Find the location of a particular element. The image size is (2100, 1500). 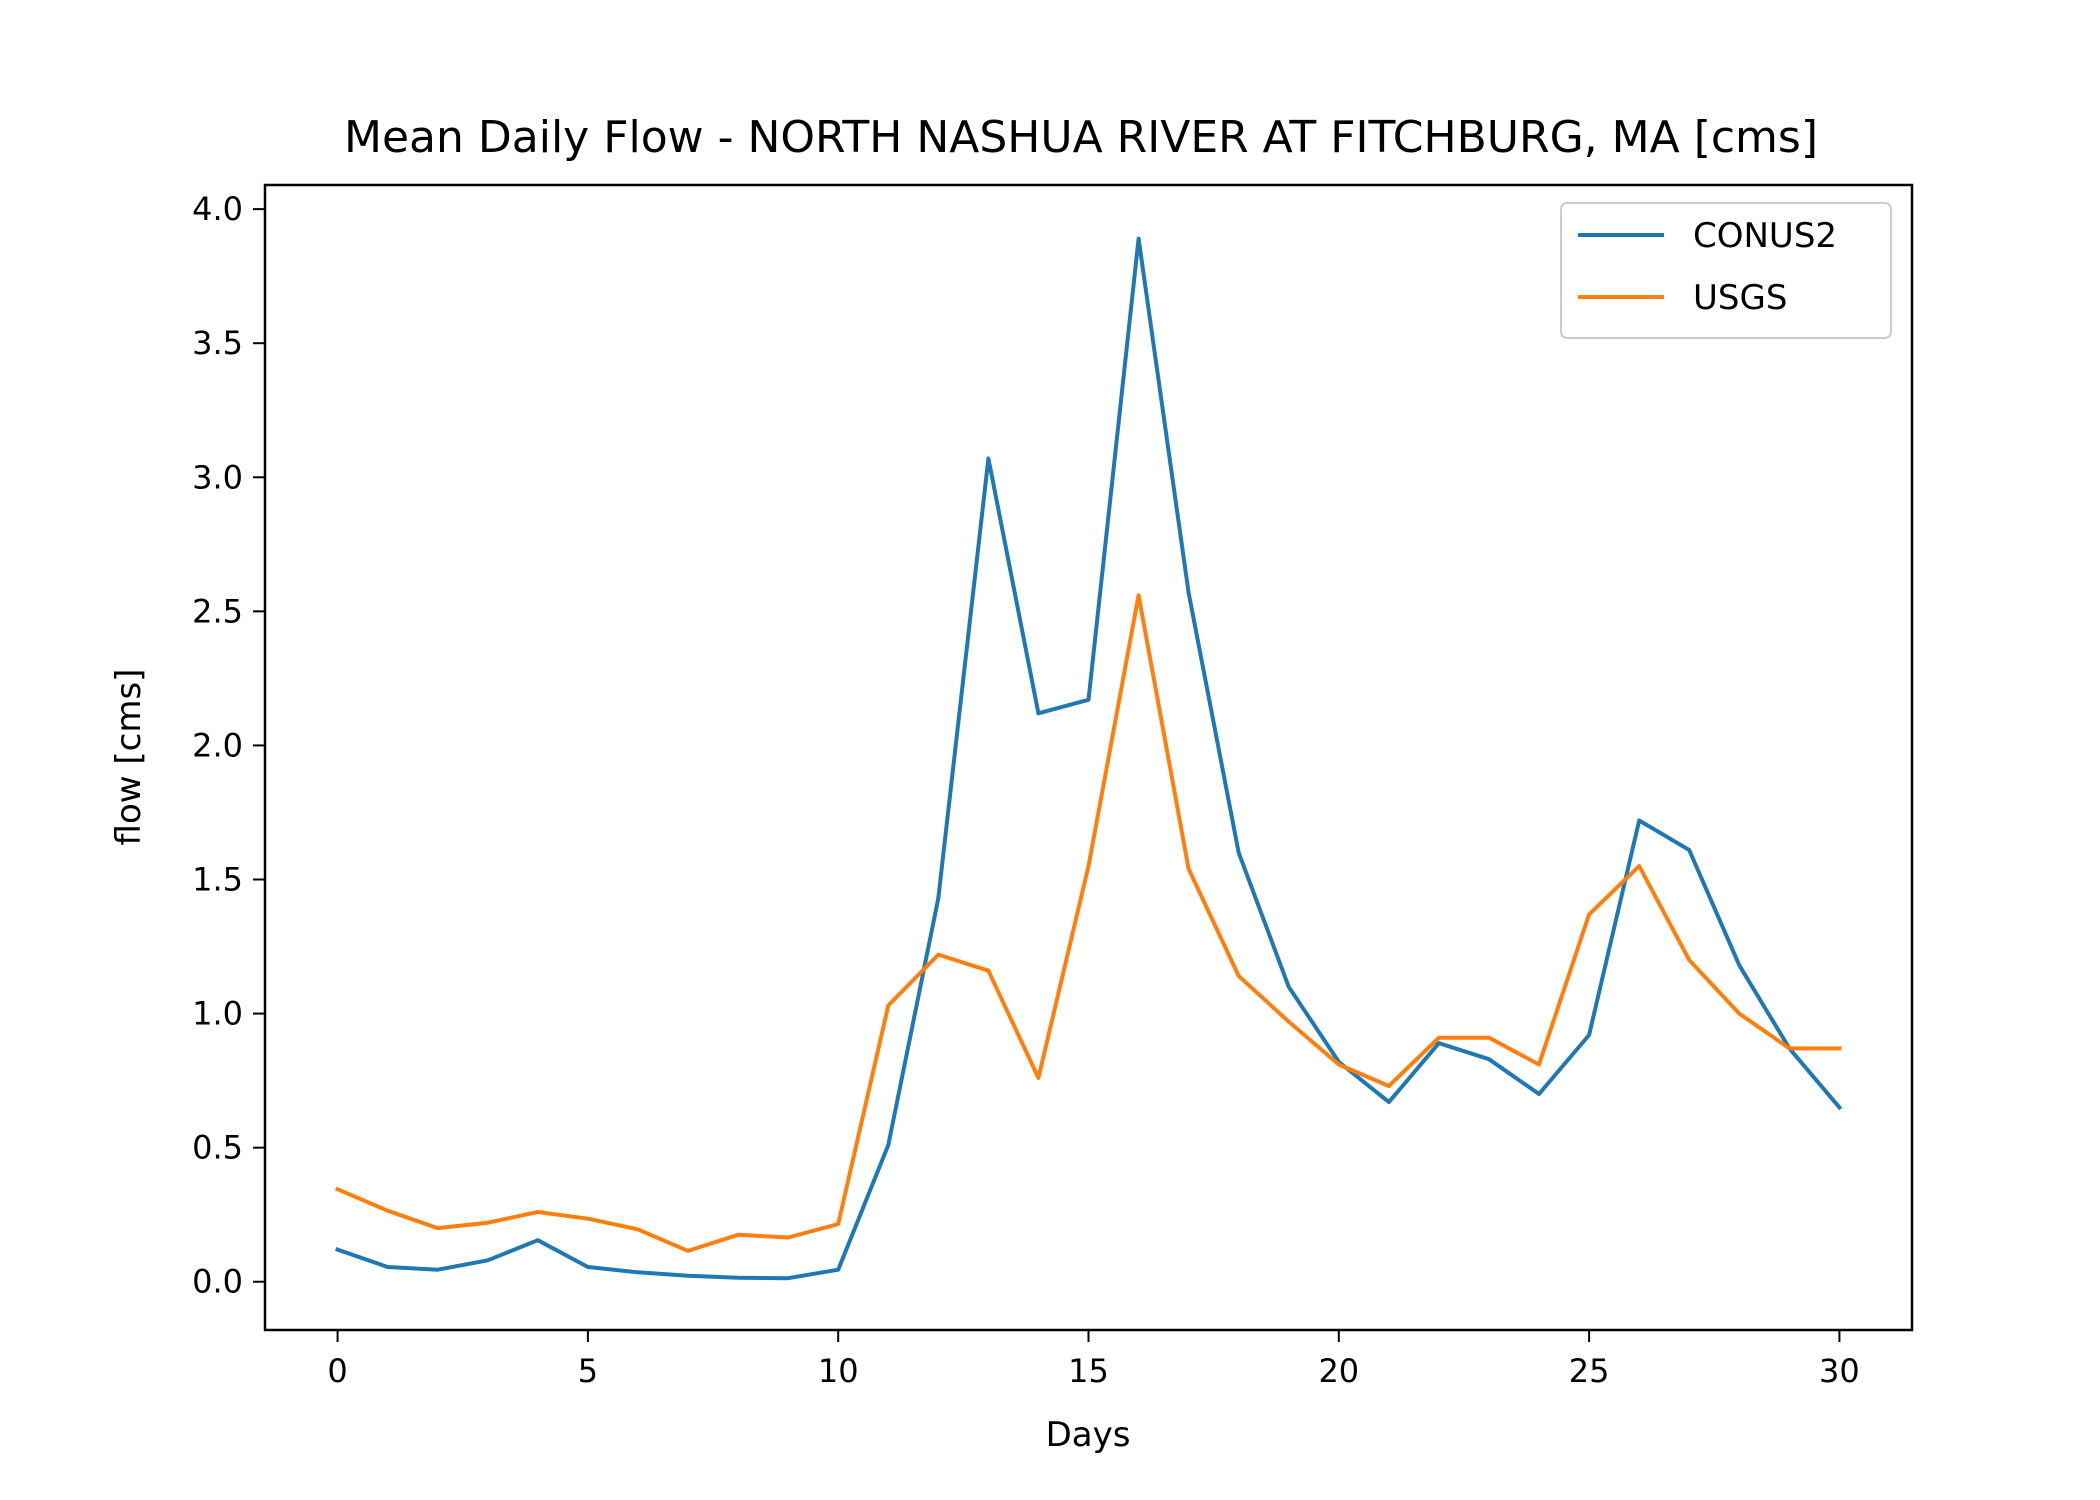

y-tick-label: 0.0 is located at coordinates (217, 1282).